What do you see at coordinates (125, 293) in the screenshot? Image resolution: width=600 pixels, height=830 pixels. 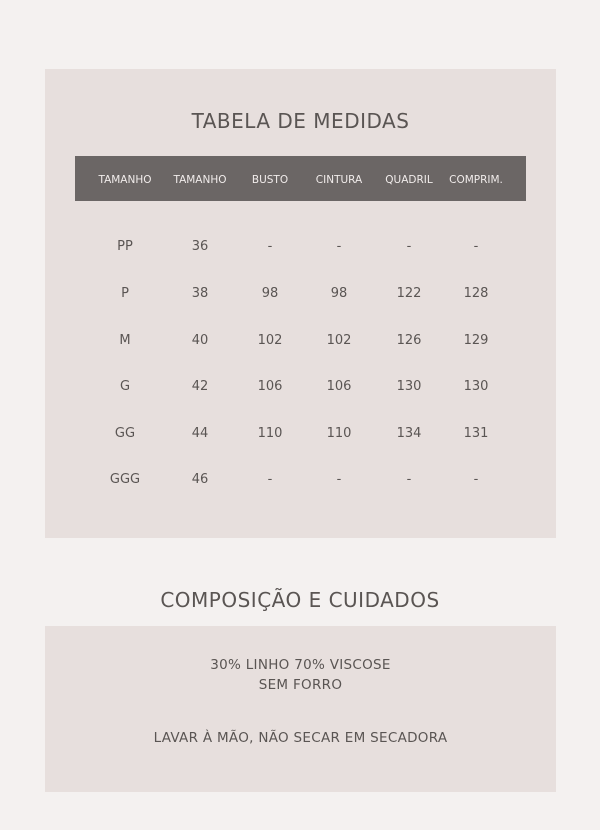 I see `table-cell: P` at bounding box center [125, 293].